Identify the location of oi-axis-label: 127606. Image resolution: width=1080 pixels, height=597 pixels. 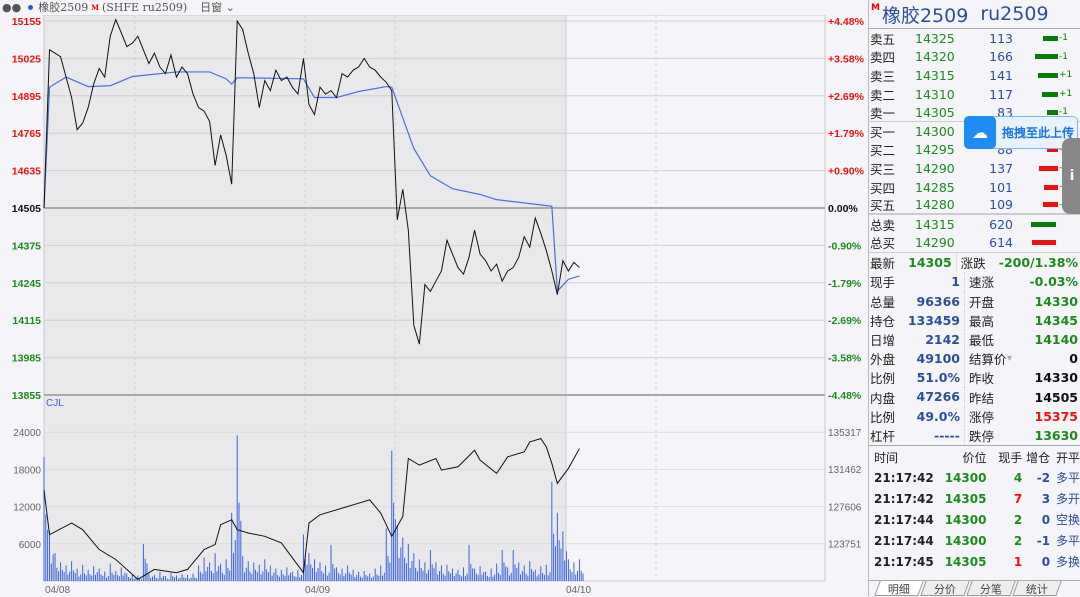
(845, 508).